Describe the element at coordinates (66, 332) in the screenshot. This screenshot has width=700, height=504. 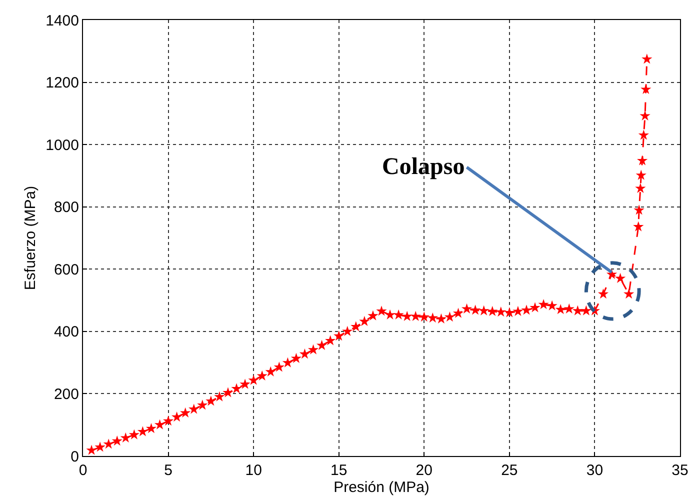
I see `y-tick-label: 400` at that location.